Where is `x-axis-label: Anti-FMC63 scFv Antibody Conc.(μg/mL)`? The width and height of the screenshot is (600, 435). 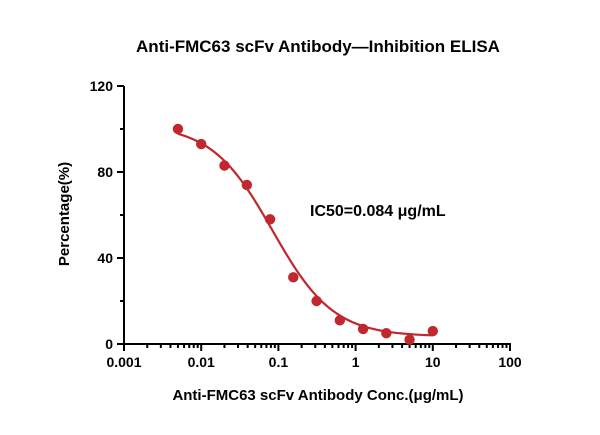 x-axis-label: Anti-FMC63 scFv Antibody Conc.(μg/mL) is located at coordinates (317, 395).